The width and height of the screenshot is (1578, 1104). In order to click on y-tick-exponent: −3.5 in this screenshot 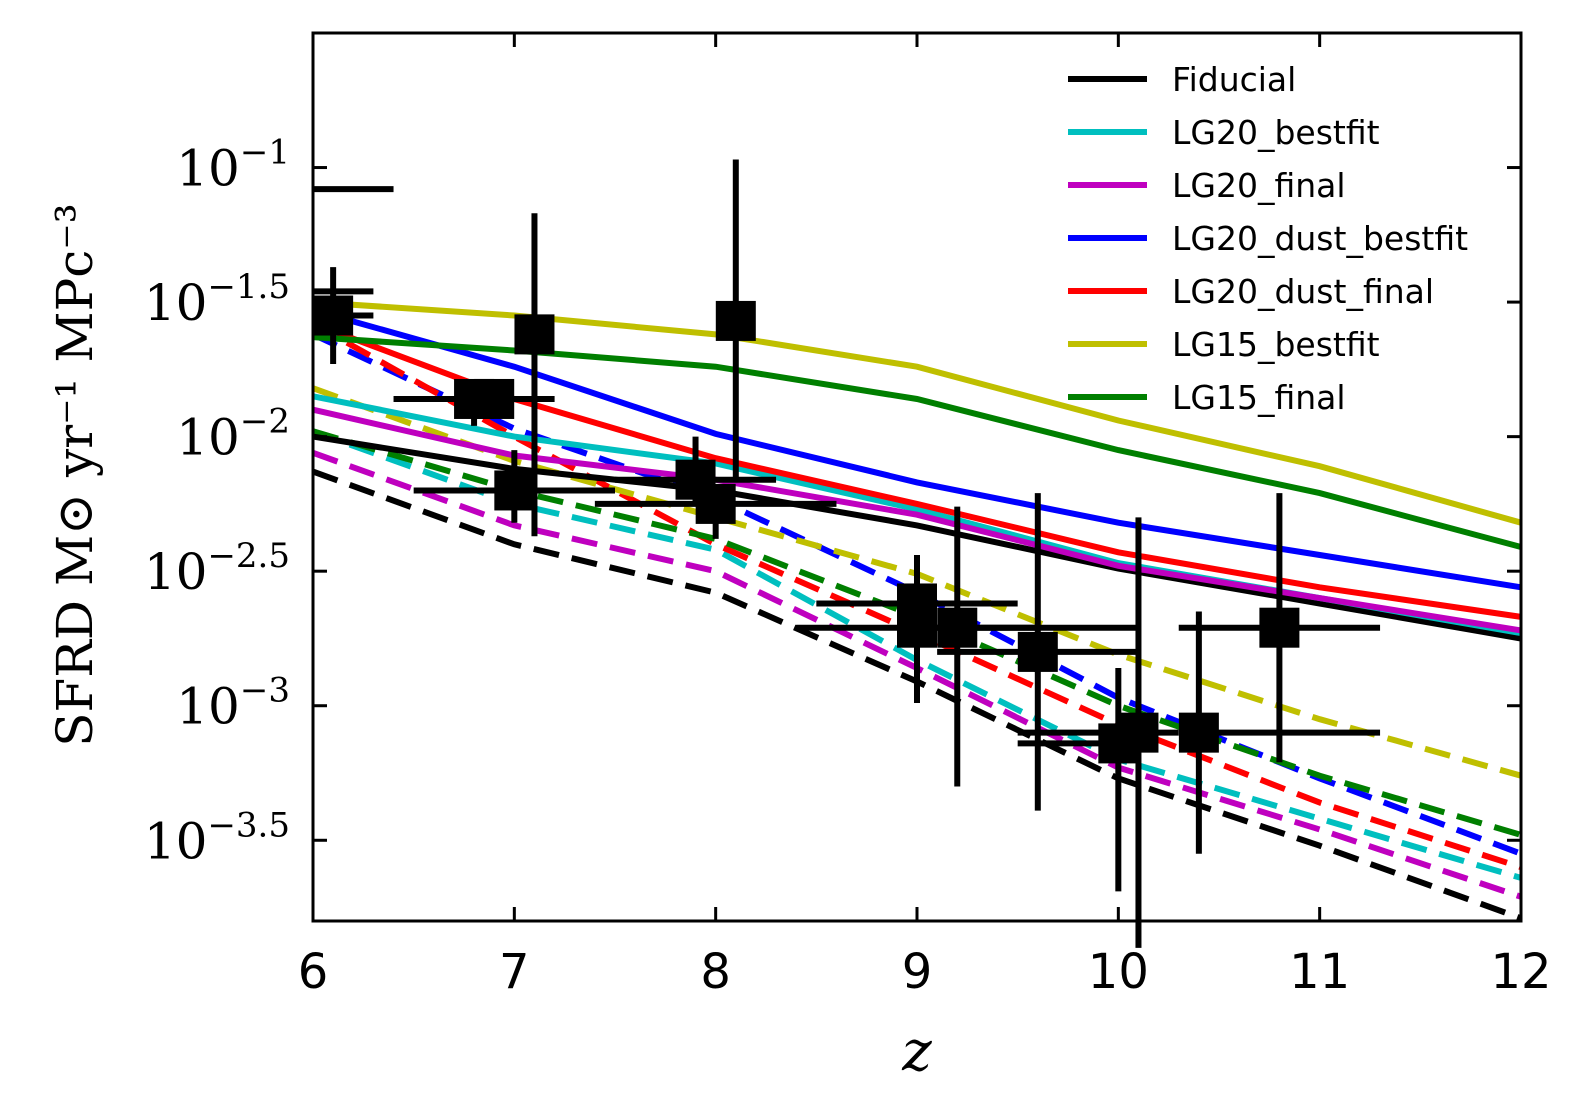, I will do `click(248, 825)`.